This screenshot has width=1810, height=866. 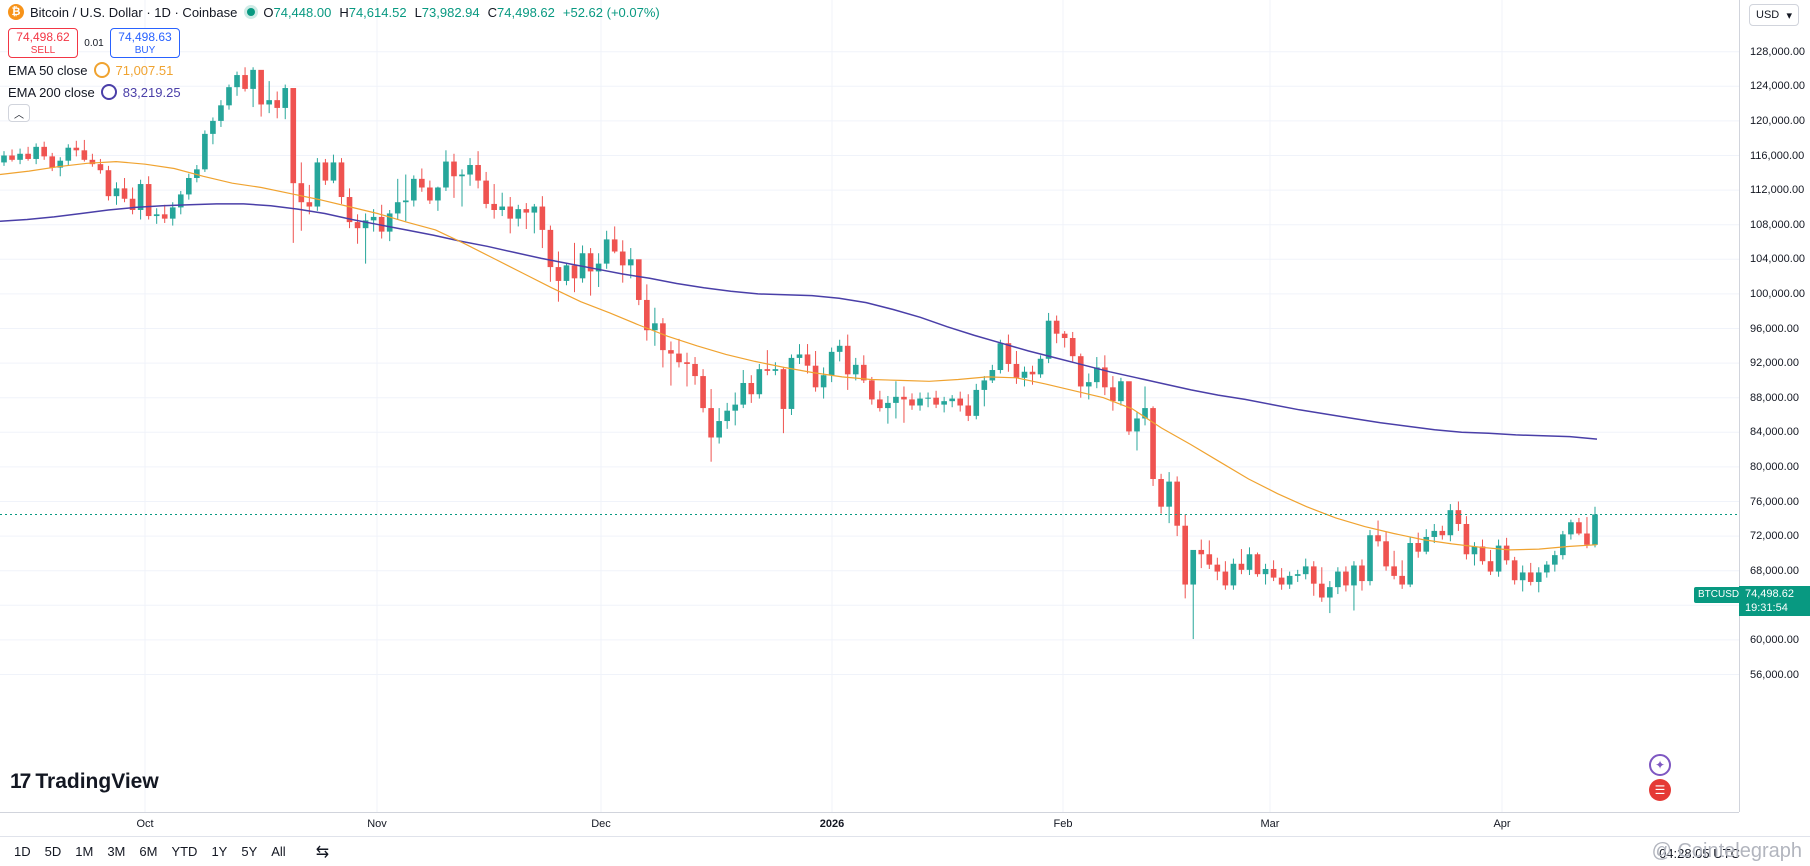 What do you see at coordinates (251, 12) in the screenshot?
I see `market-status-icon` at bounding box center [251, 12].